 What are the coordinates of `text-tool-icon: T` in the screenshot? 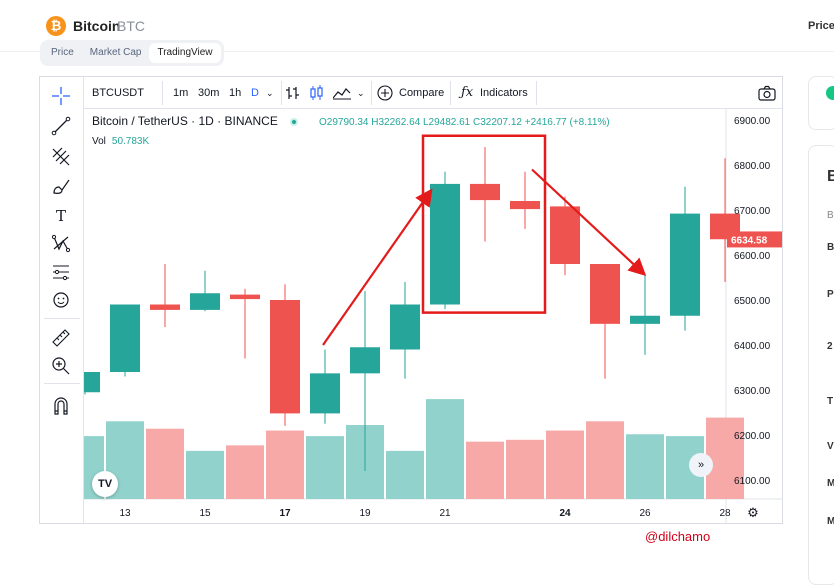 It's located at (60, 216).